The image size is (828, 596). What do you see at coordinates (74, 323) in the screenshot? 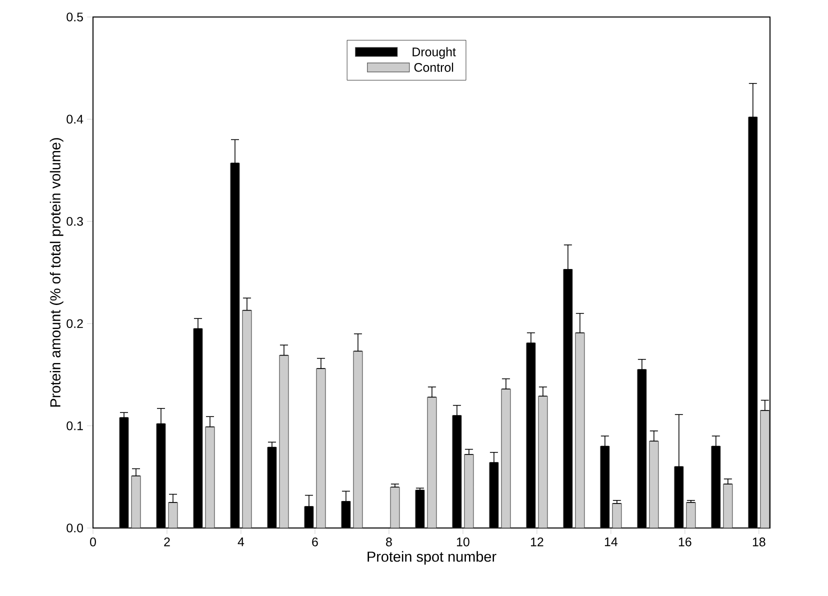
I see `y-tick-label: 0.2` at bounding box center [74, 323].